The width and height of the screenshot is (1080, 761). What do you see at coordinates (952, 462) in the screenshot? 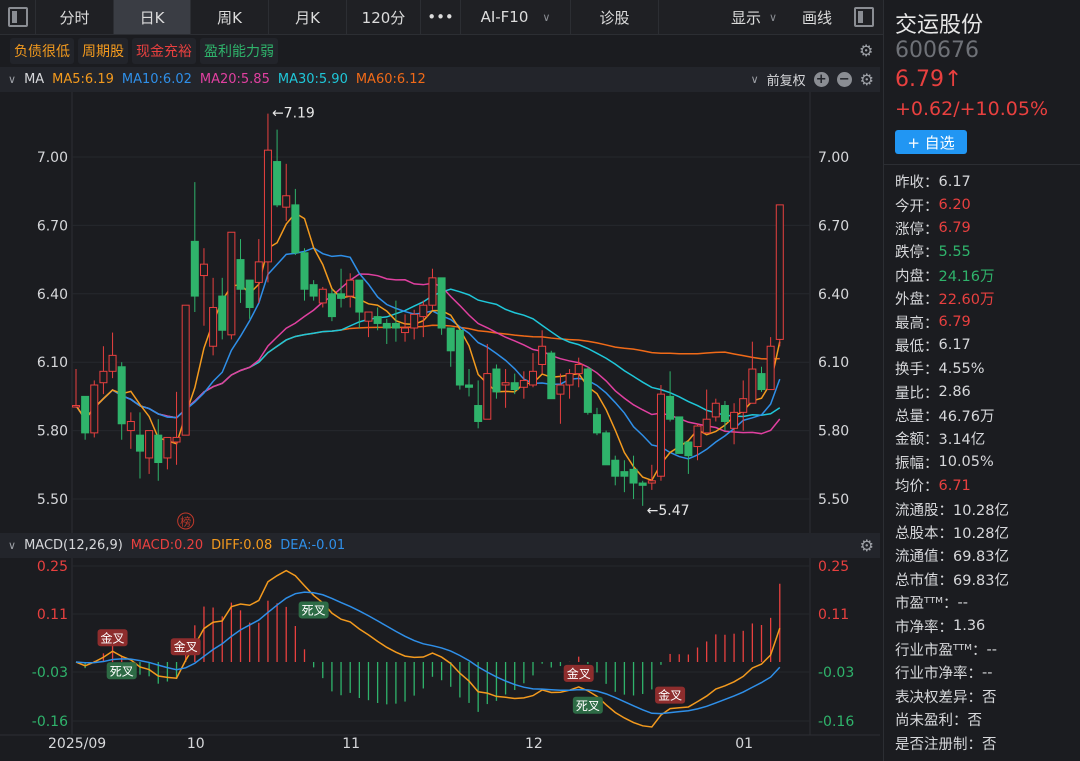
I see `stat-row: 振幅： 10.05%` at bounding box center [952, 462].